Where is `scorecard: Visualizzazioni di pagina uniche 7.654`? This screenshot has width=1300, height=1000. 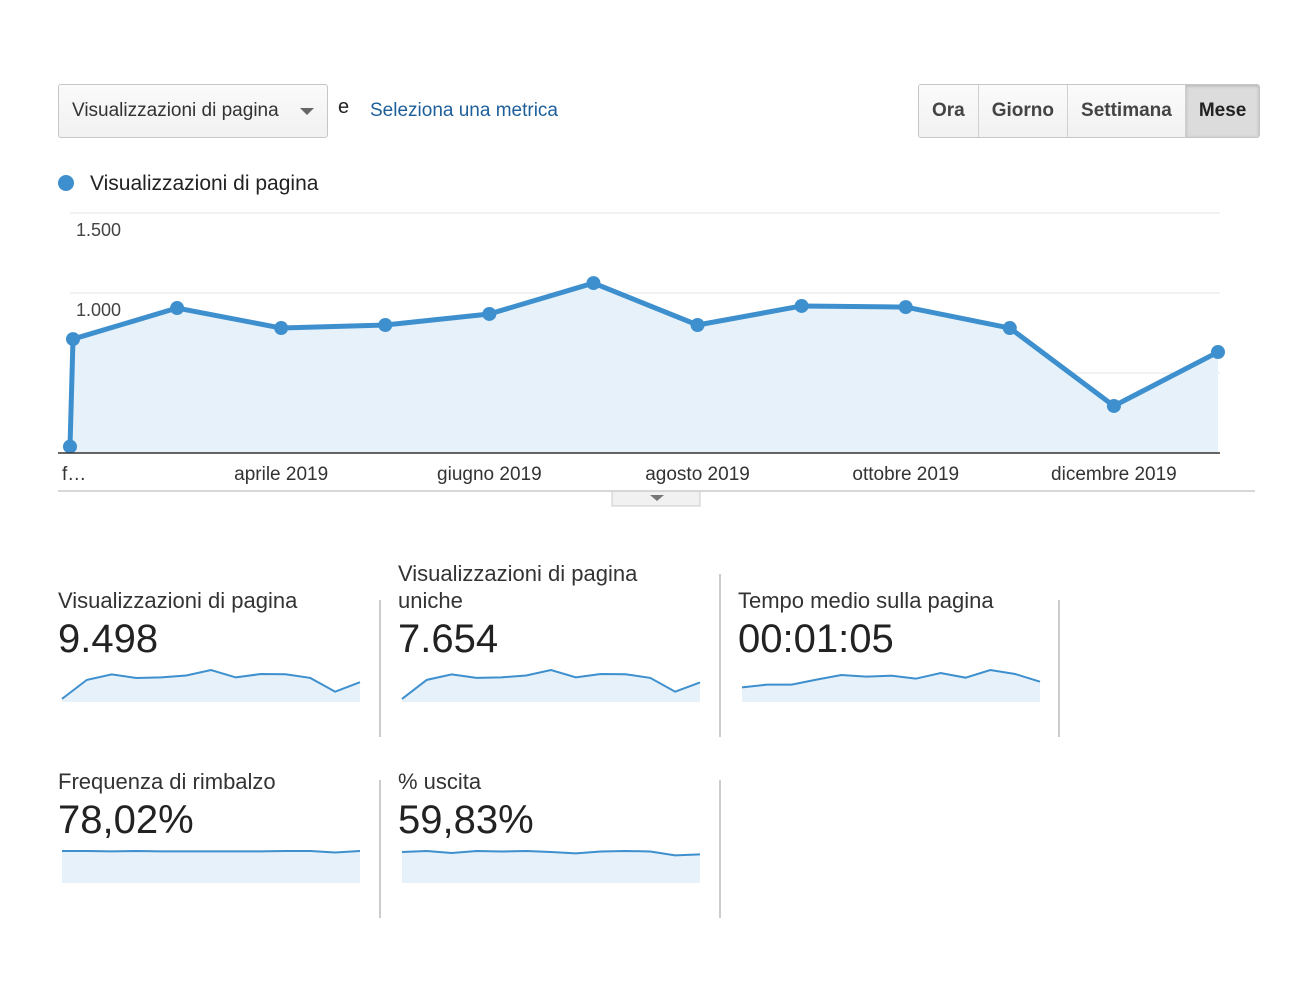 scorecard: Visualizzazioni di pagina uniche 7.654 is located at coordinates (549, 630).